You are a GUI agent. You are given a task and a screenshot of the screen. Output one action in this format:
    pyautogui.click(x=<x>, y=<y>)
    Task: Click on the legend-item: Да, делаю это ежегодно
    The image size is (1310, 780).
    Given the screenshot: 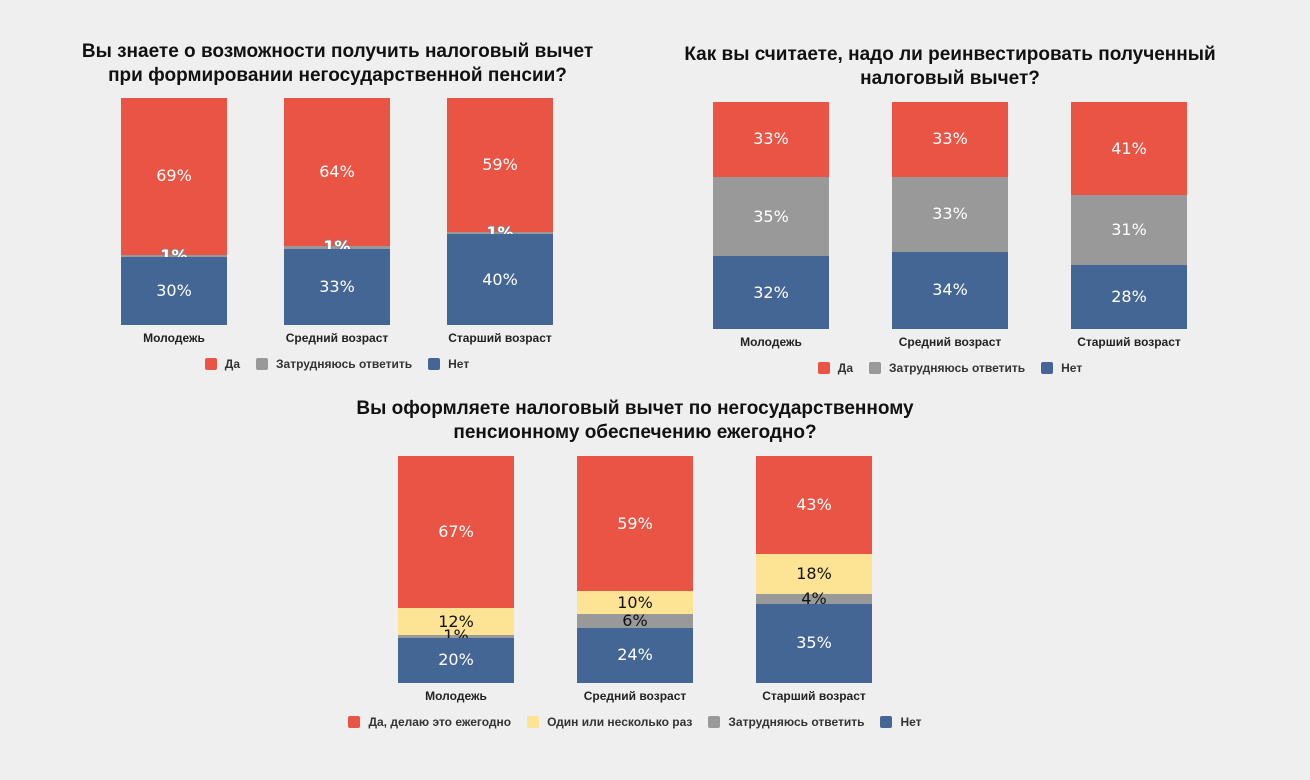 What is the action you would take?
    pyautogui.click(x=429, y=722)
    